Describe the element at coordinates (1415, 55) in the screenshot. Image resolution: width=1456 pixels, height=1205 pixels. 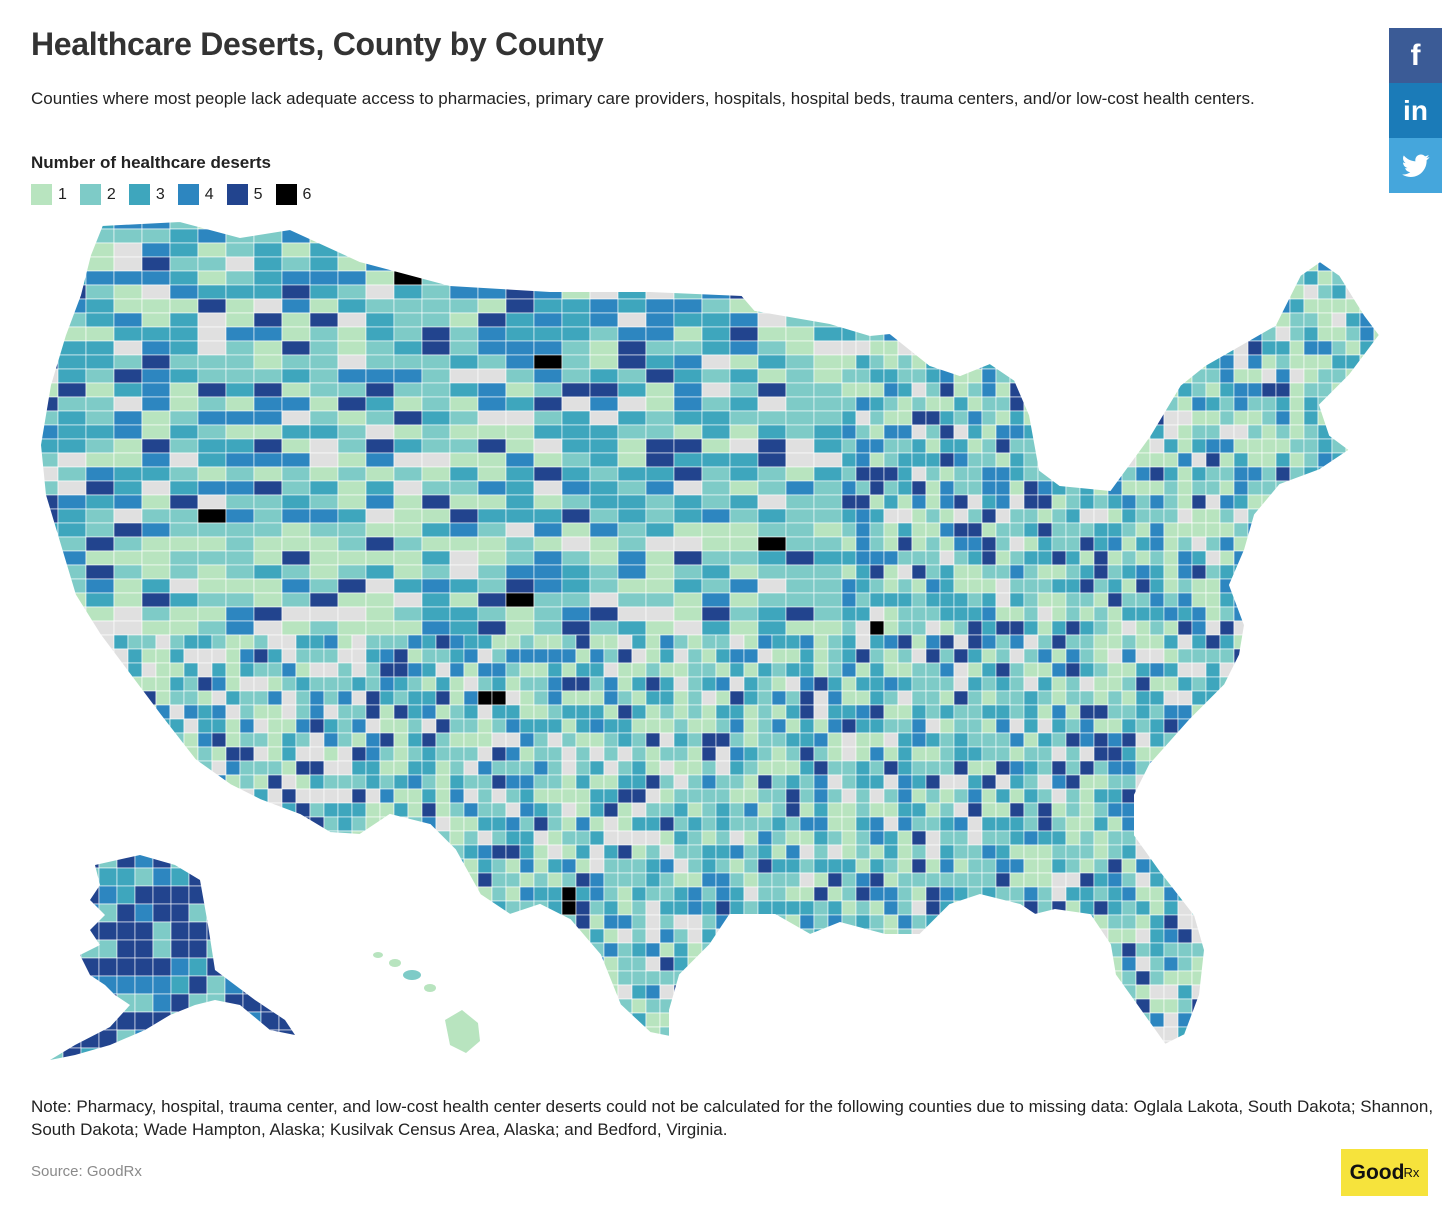
I see `facebook-share-button: f` at that location.